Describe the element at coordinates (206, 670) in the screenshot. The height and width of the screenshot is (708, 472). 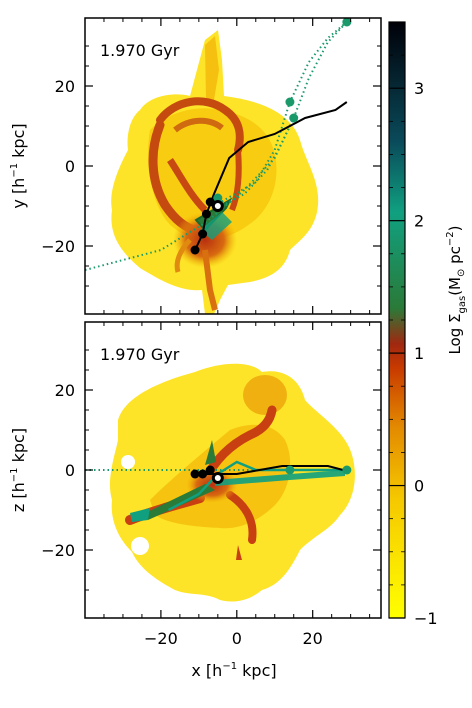
I see `xlabel-main: x [h` at that location.